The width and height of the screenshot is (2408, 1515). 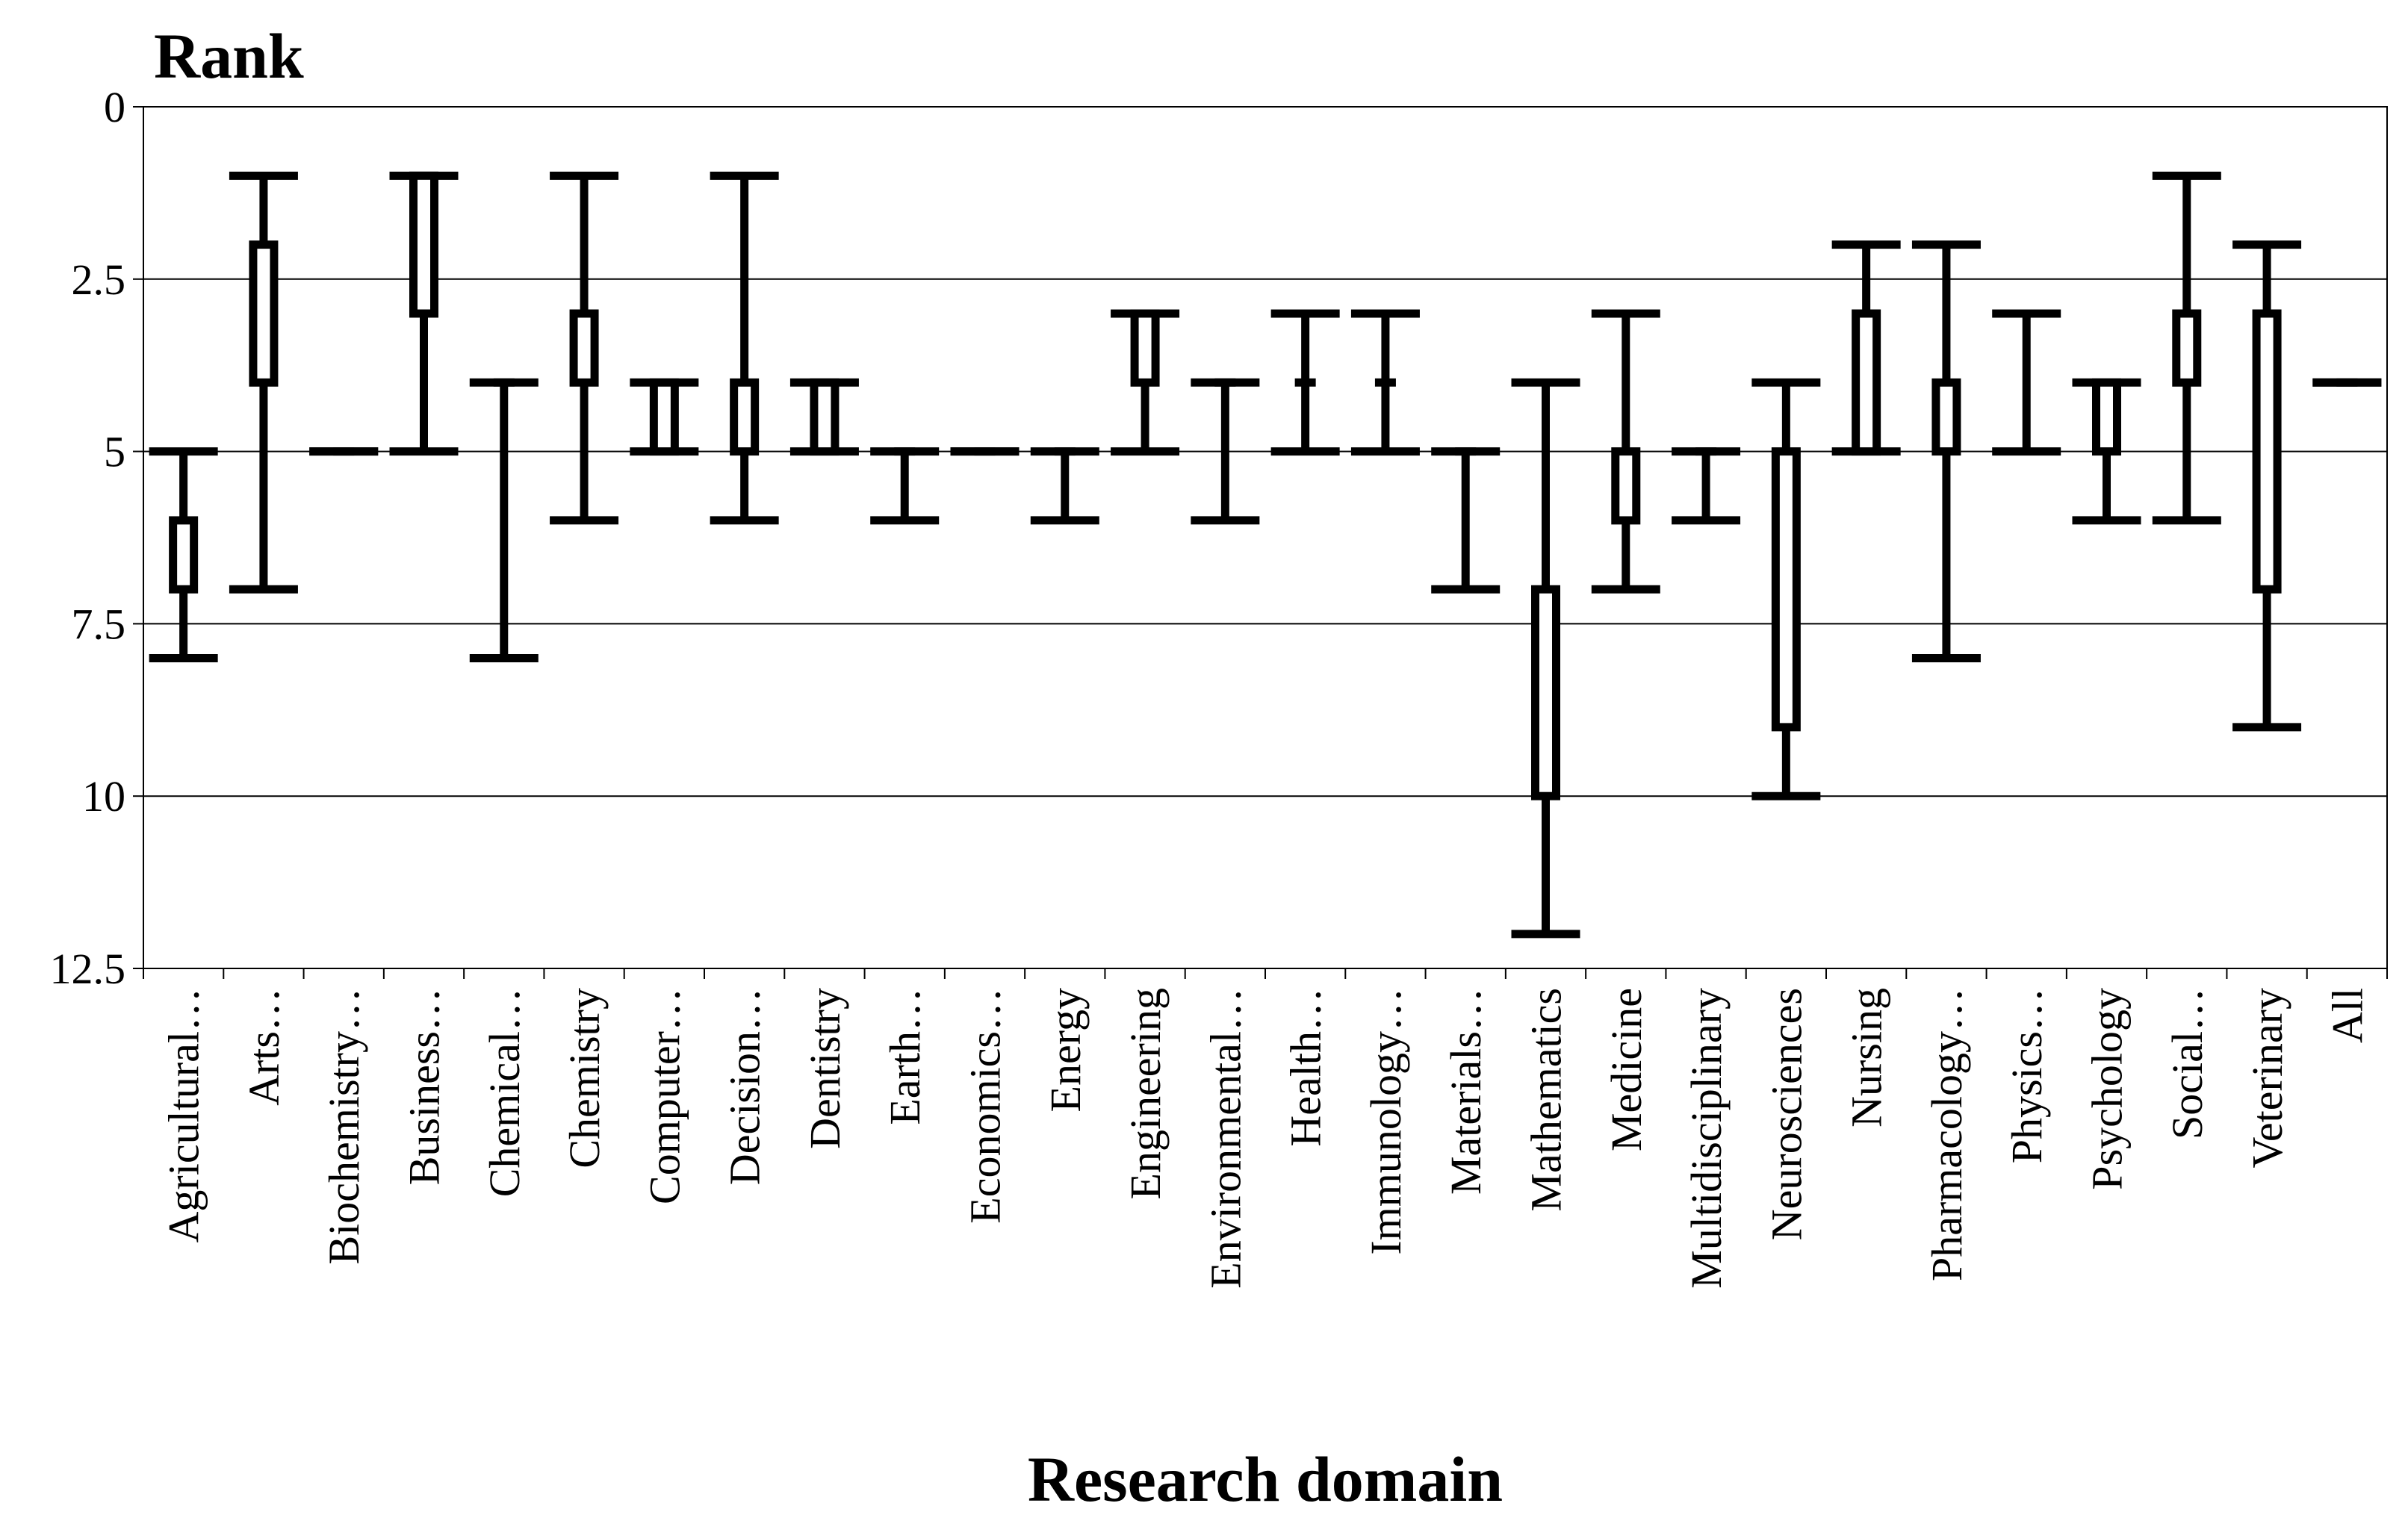 I want to click on x-tick-label: Engineering, so click(x=1145, y=1093).